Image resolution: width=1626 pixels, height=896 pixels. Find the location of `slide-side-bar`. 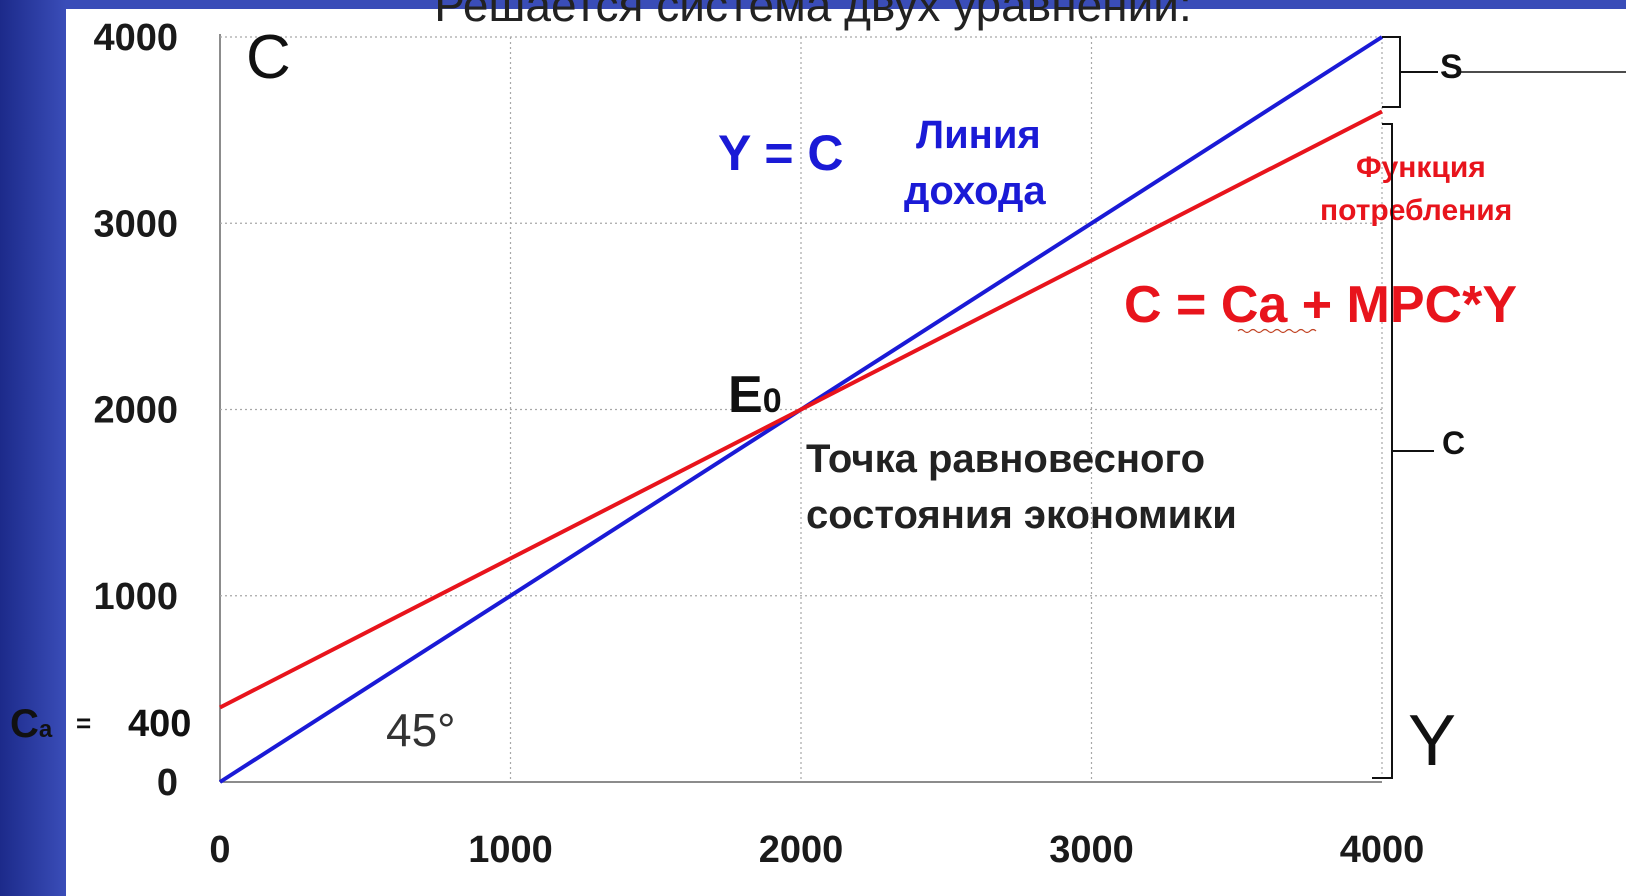

slide-side-bar is located at coordinates (33, 448).